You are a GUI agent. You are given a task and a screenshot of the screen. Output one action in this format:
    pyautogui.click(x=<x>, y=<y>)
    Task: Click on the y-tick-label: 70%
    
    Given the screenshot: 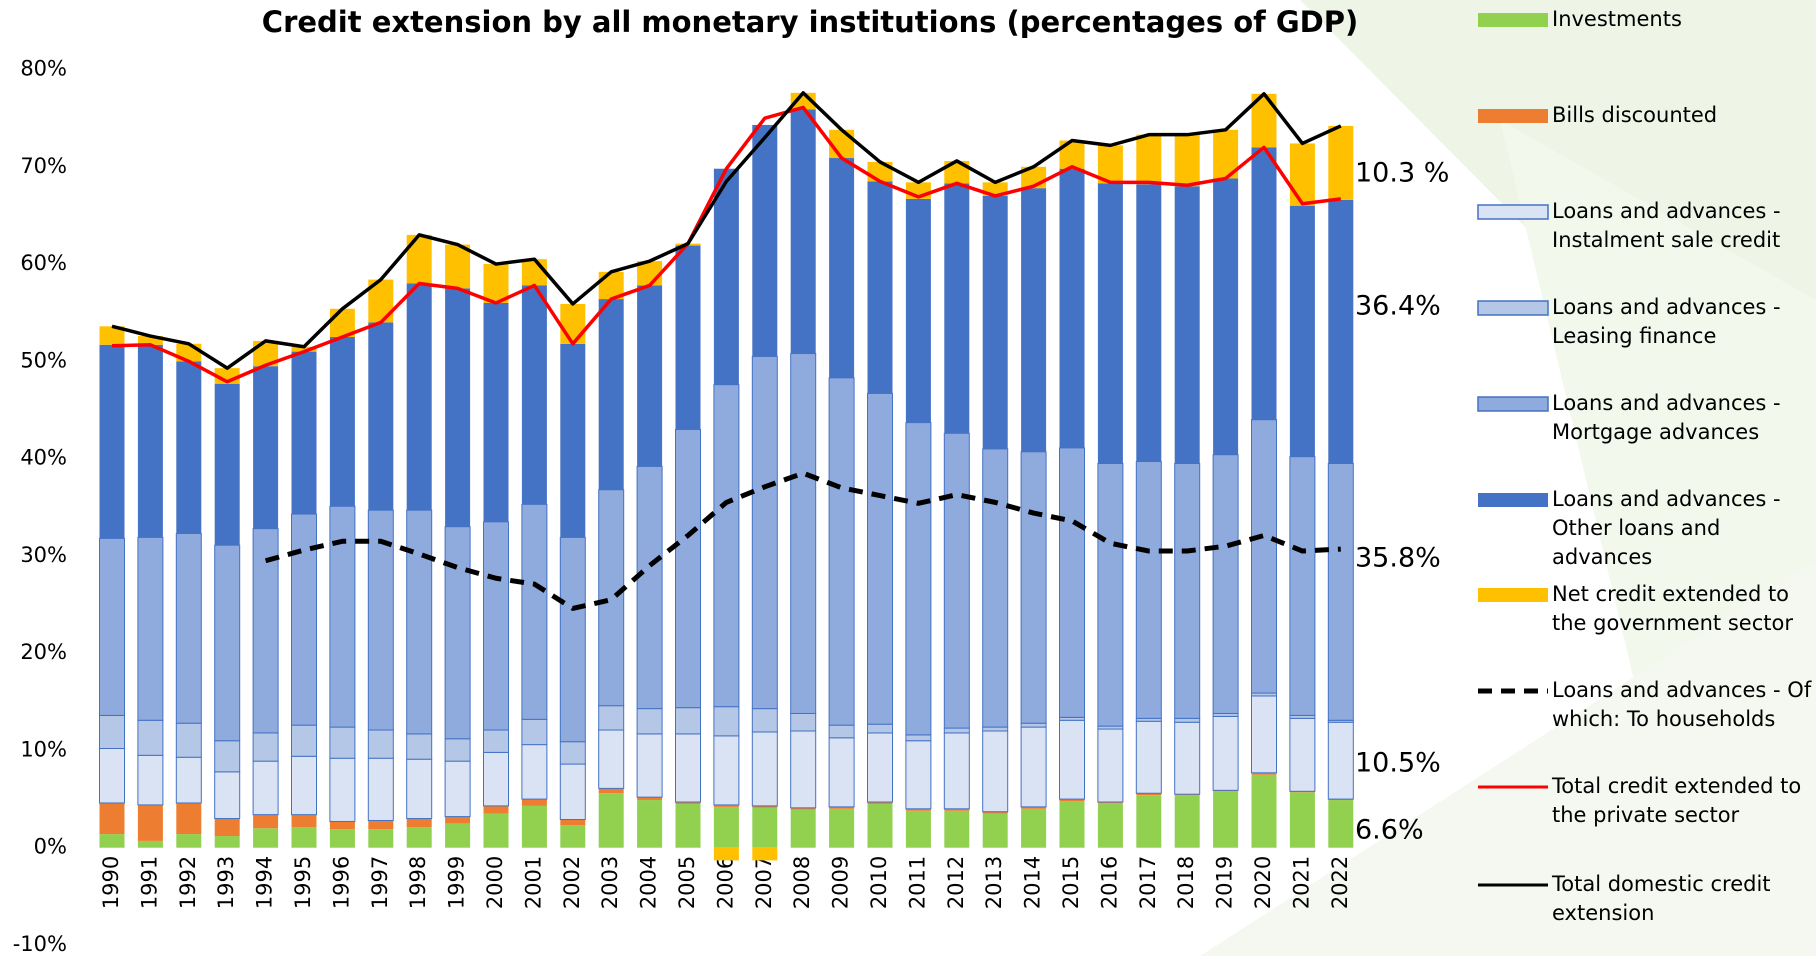 What is the action you would take?
    pyautogui.click(x=43, y=166)
    